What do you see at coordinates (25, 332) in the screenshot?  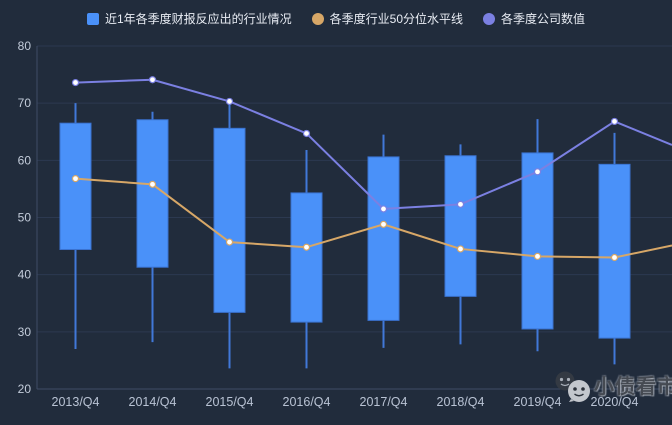 I see `y-axis-label: 30` at bounding box center [25, 332].